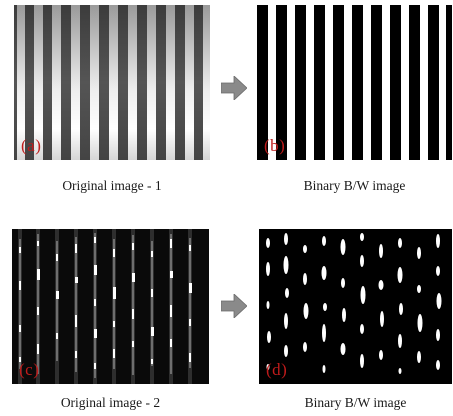 This screenshot has height=416, width=453. What do you see at coordinates (354, 185) in the screenshot?
I see `caption-binary-image-top: Binary B/W image` at bounding box center [354, 185].